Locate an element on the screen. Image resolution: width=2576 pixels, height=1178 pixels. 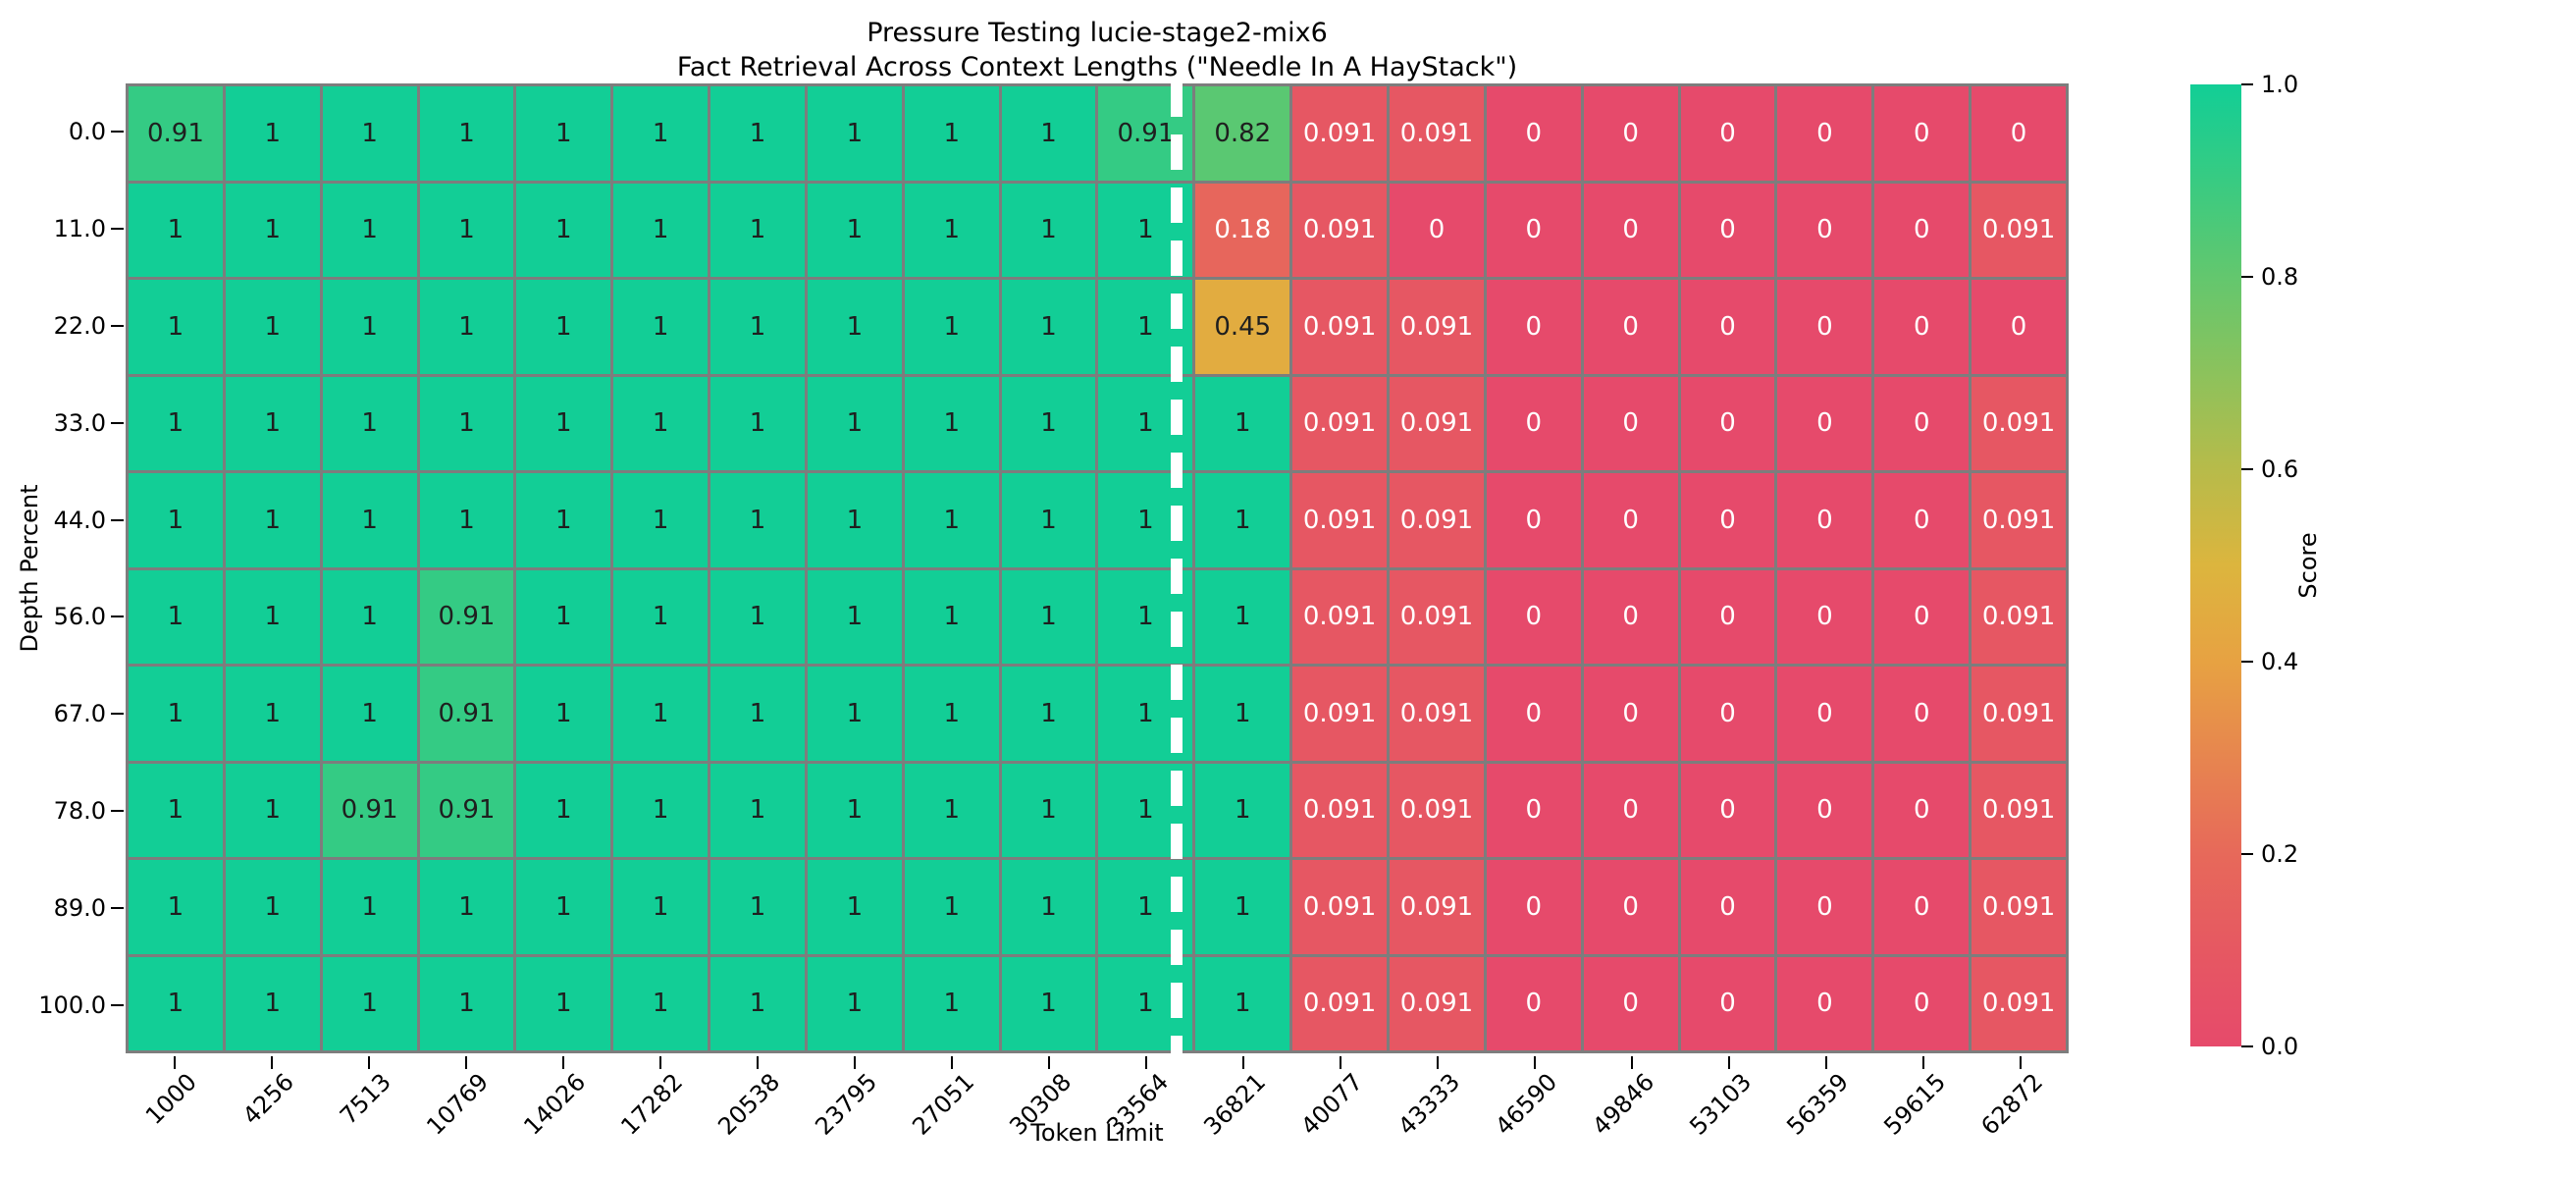
colorbar-tick-label: 0.4 is located at coordinates (2280, 662).